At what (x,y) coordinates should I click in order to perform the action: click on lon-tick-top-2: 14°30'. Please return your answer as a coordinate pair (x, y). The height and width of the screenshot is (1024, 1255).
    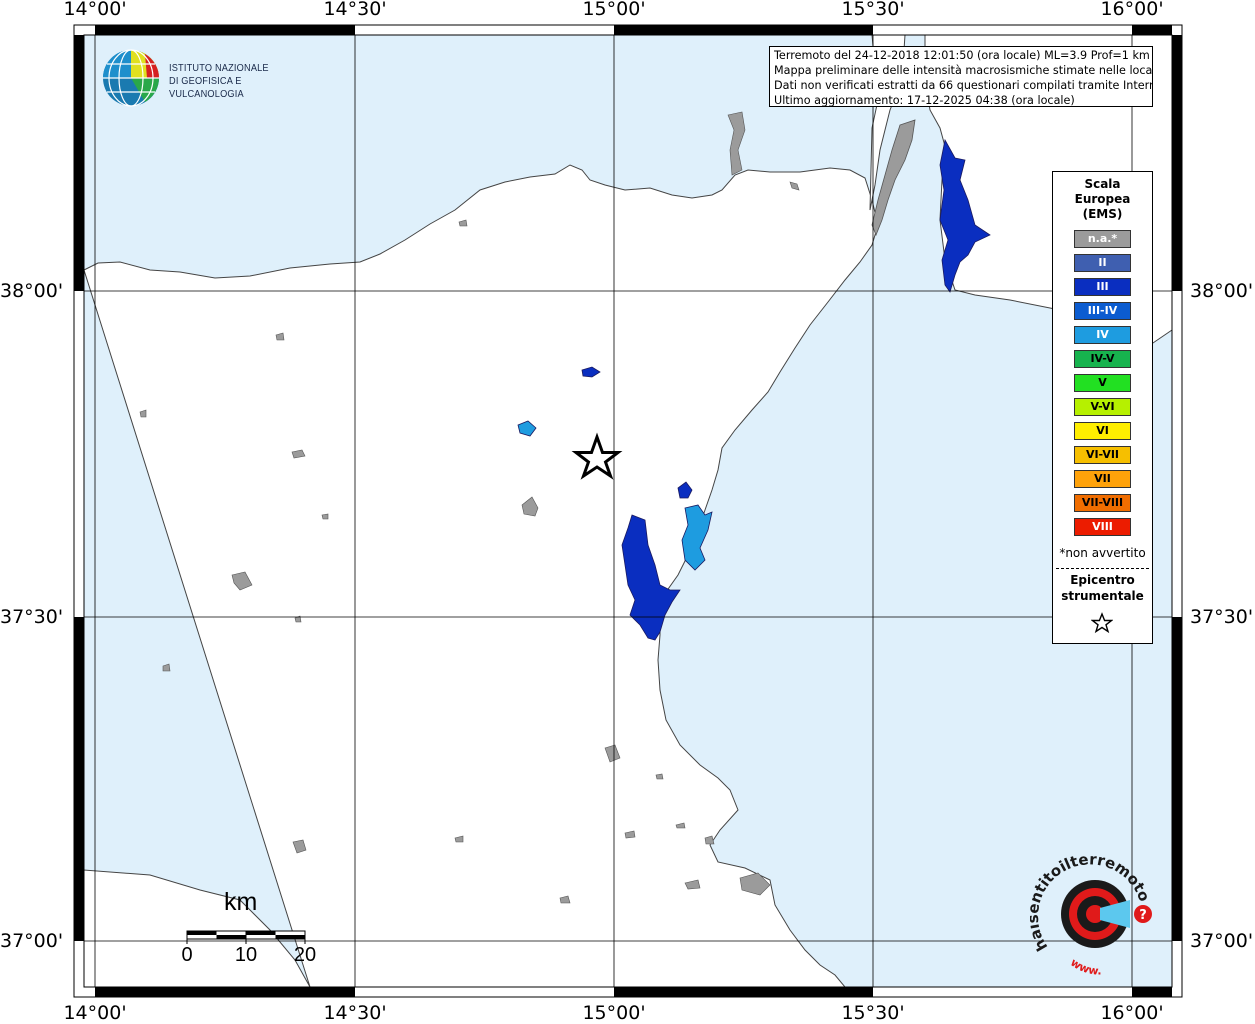
    Looking at the image, I should click on (355, 10).